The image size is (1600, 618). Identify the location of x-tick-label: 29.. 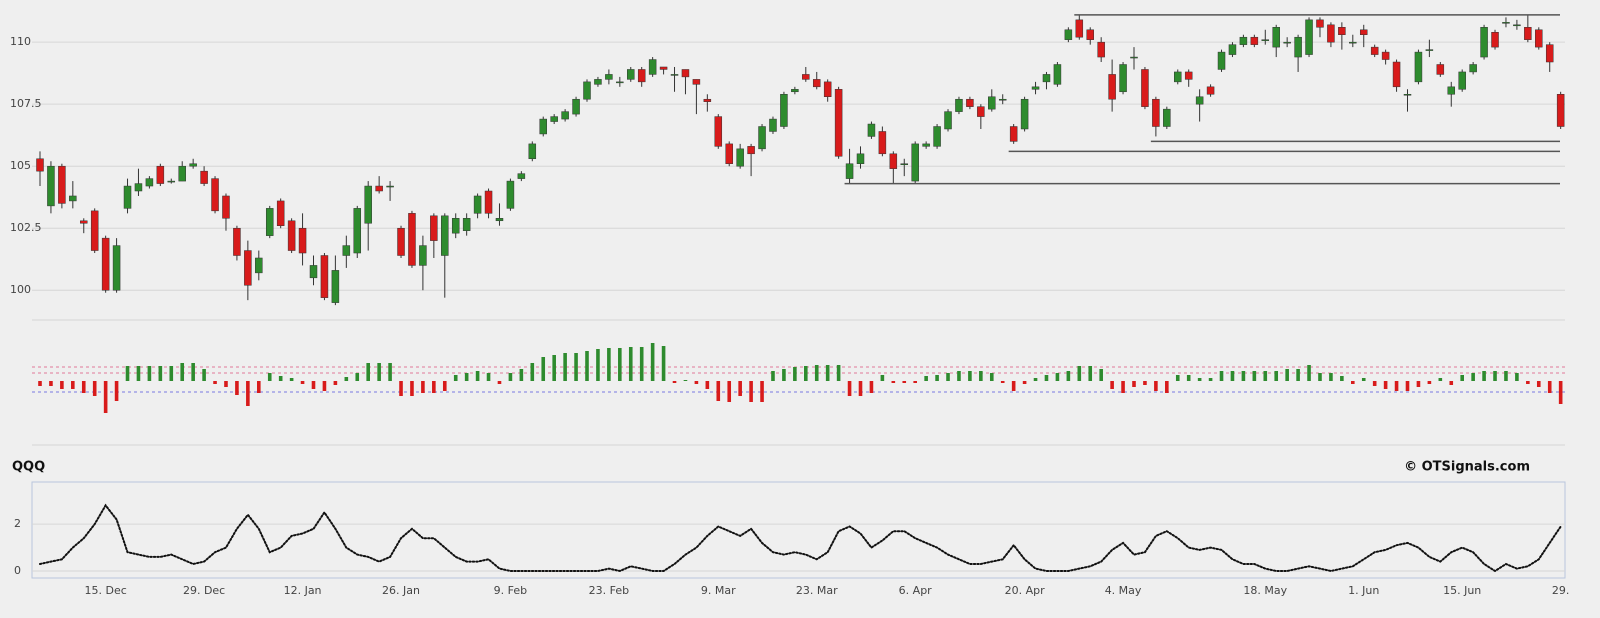
(1561, 590).